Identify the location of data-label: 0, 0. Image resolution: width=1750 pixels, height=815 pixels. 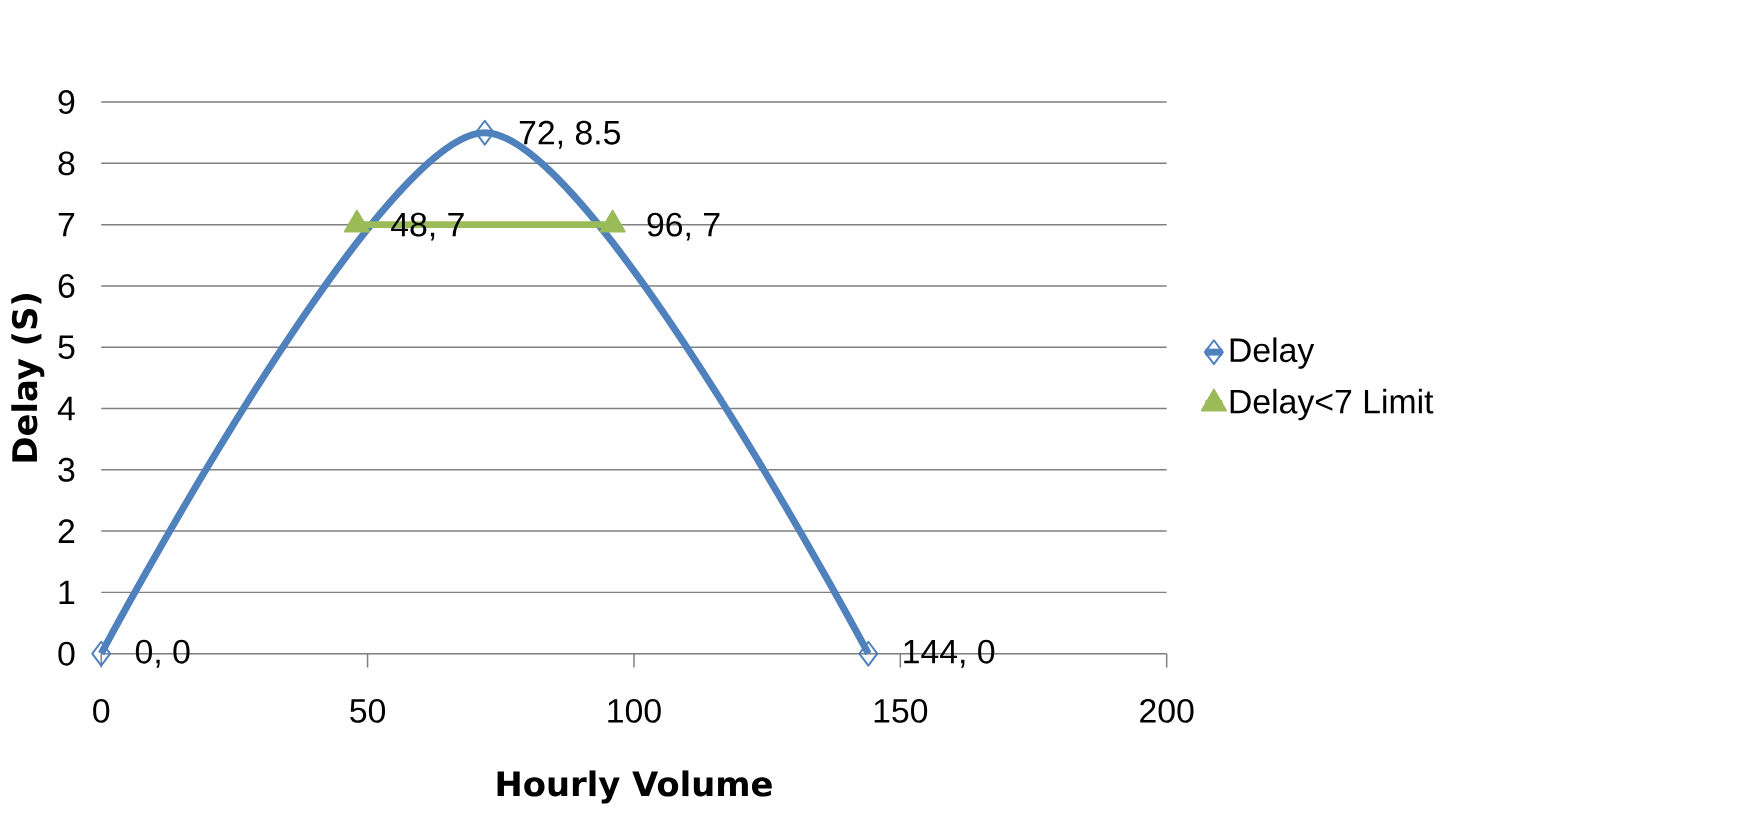
(162, 653).